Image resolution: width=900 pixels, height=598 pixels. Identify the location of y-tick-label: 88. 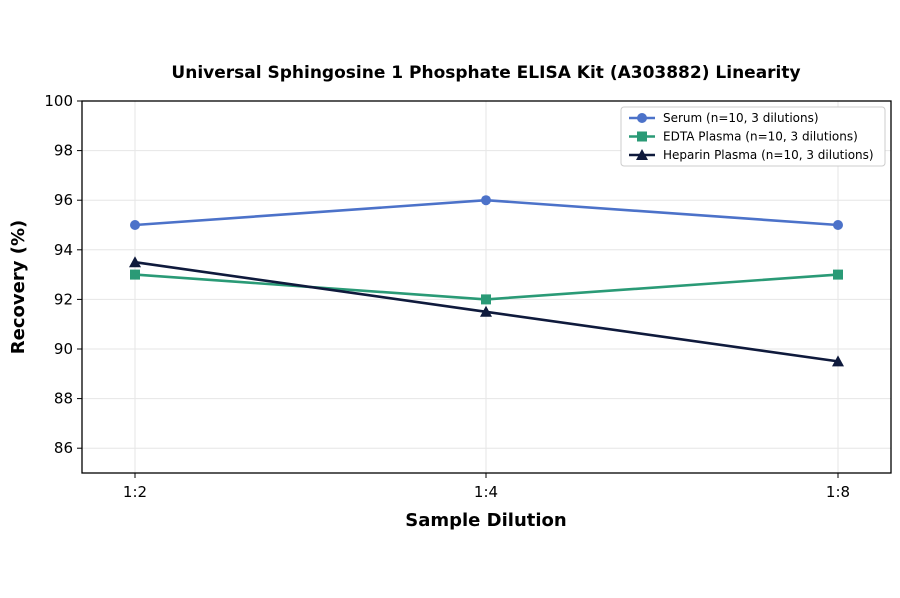
(63, 399).